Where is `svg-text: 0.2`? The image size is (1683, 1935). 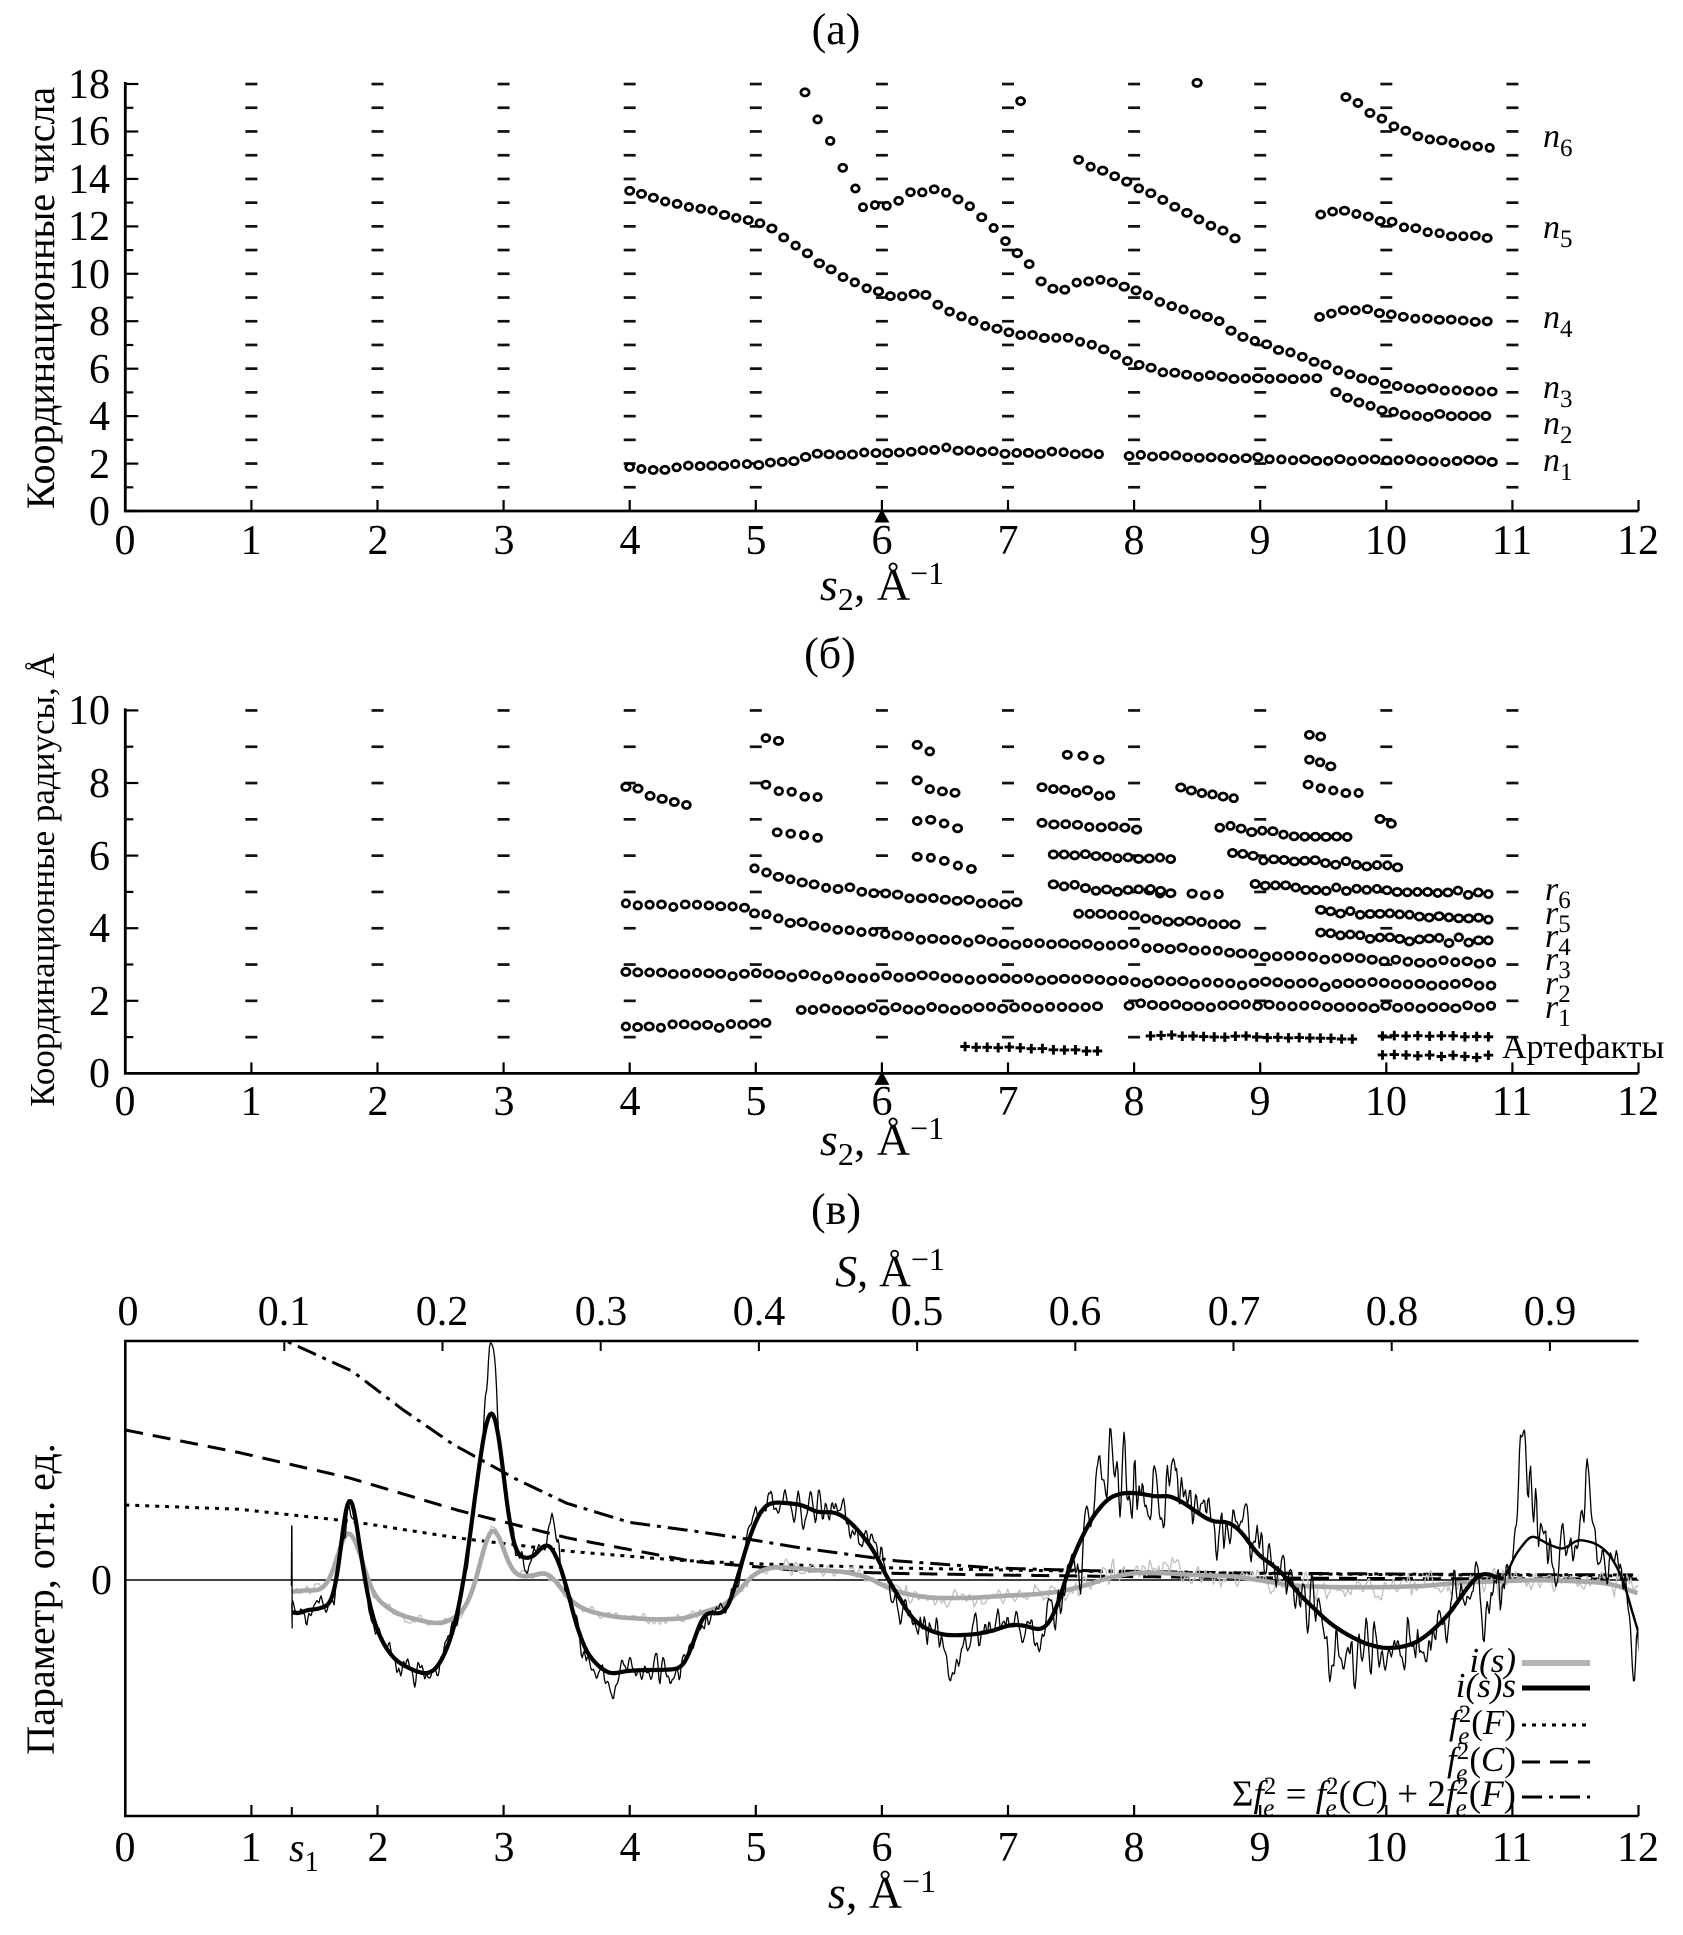 svg-text: 0.2 is located at coordinates (442, 1312).